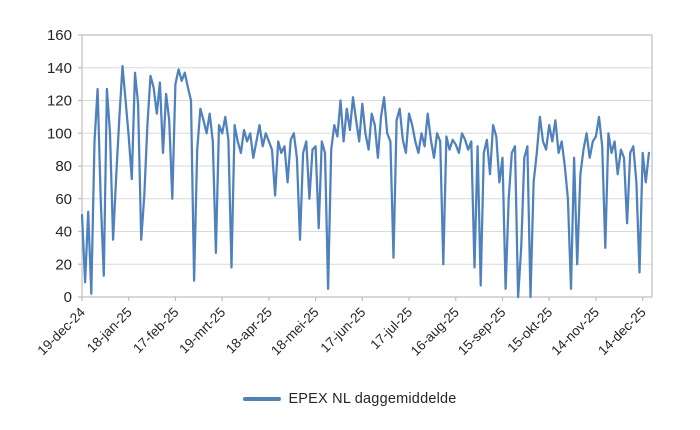 This screenshot has height=430, width=700. I want to click on y-tick-label: 100, so click(59, 133).